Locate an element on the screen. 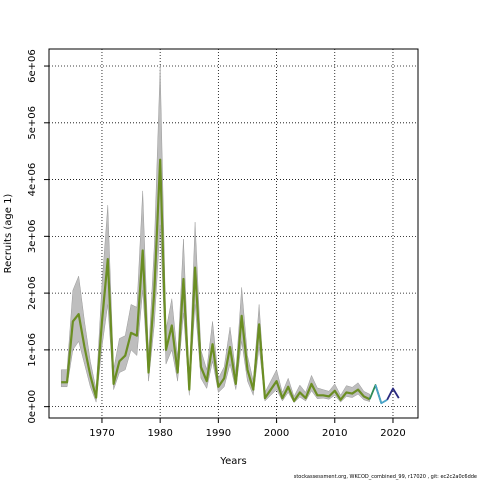  x-tick-label: 2020 is located at coordinates (392, 433).